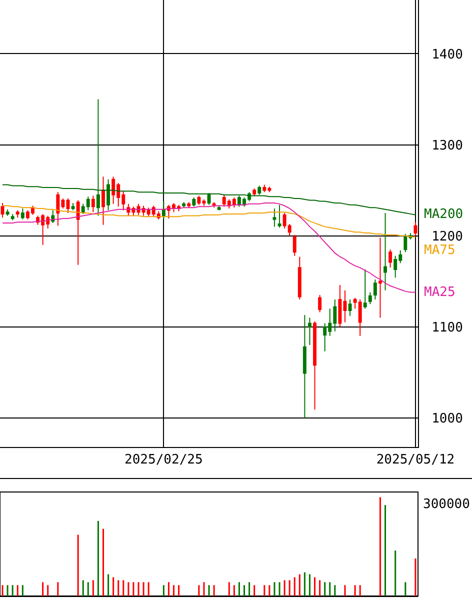 The width and height of the screenshot is (472, 598). What do you see at coordinates (415, 460) in the screenshot?
I see `x-tick-label: 2025/05/12` at bounding box center [415, 460].